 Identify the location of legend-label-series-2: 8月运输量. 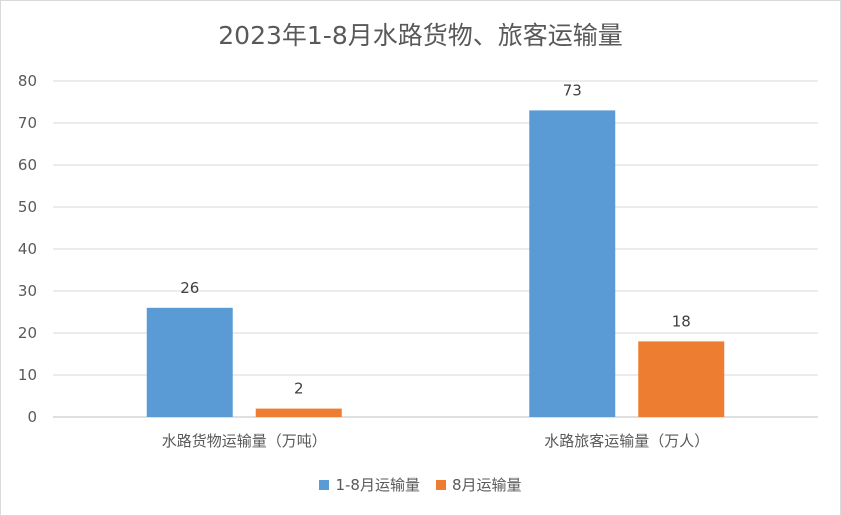
(486, 485).